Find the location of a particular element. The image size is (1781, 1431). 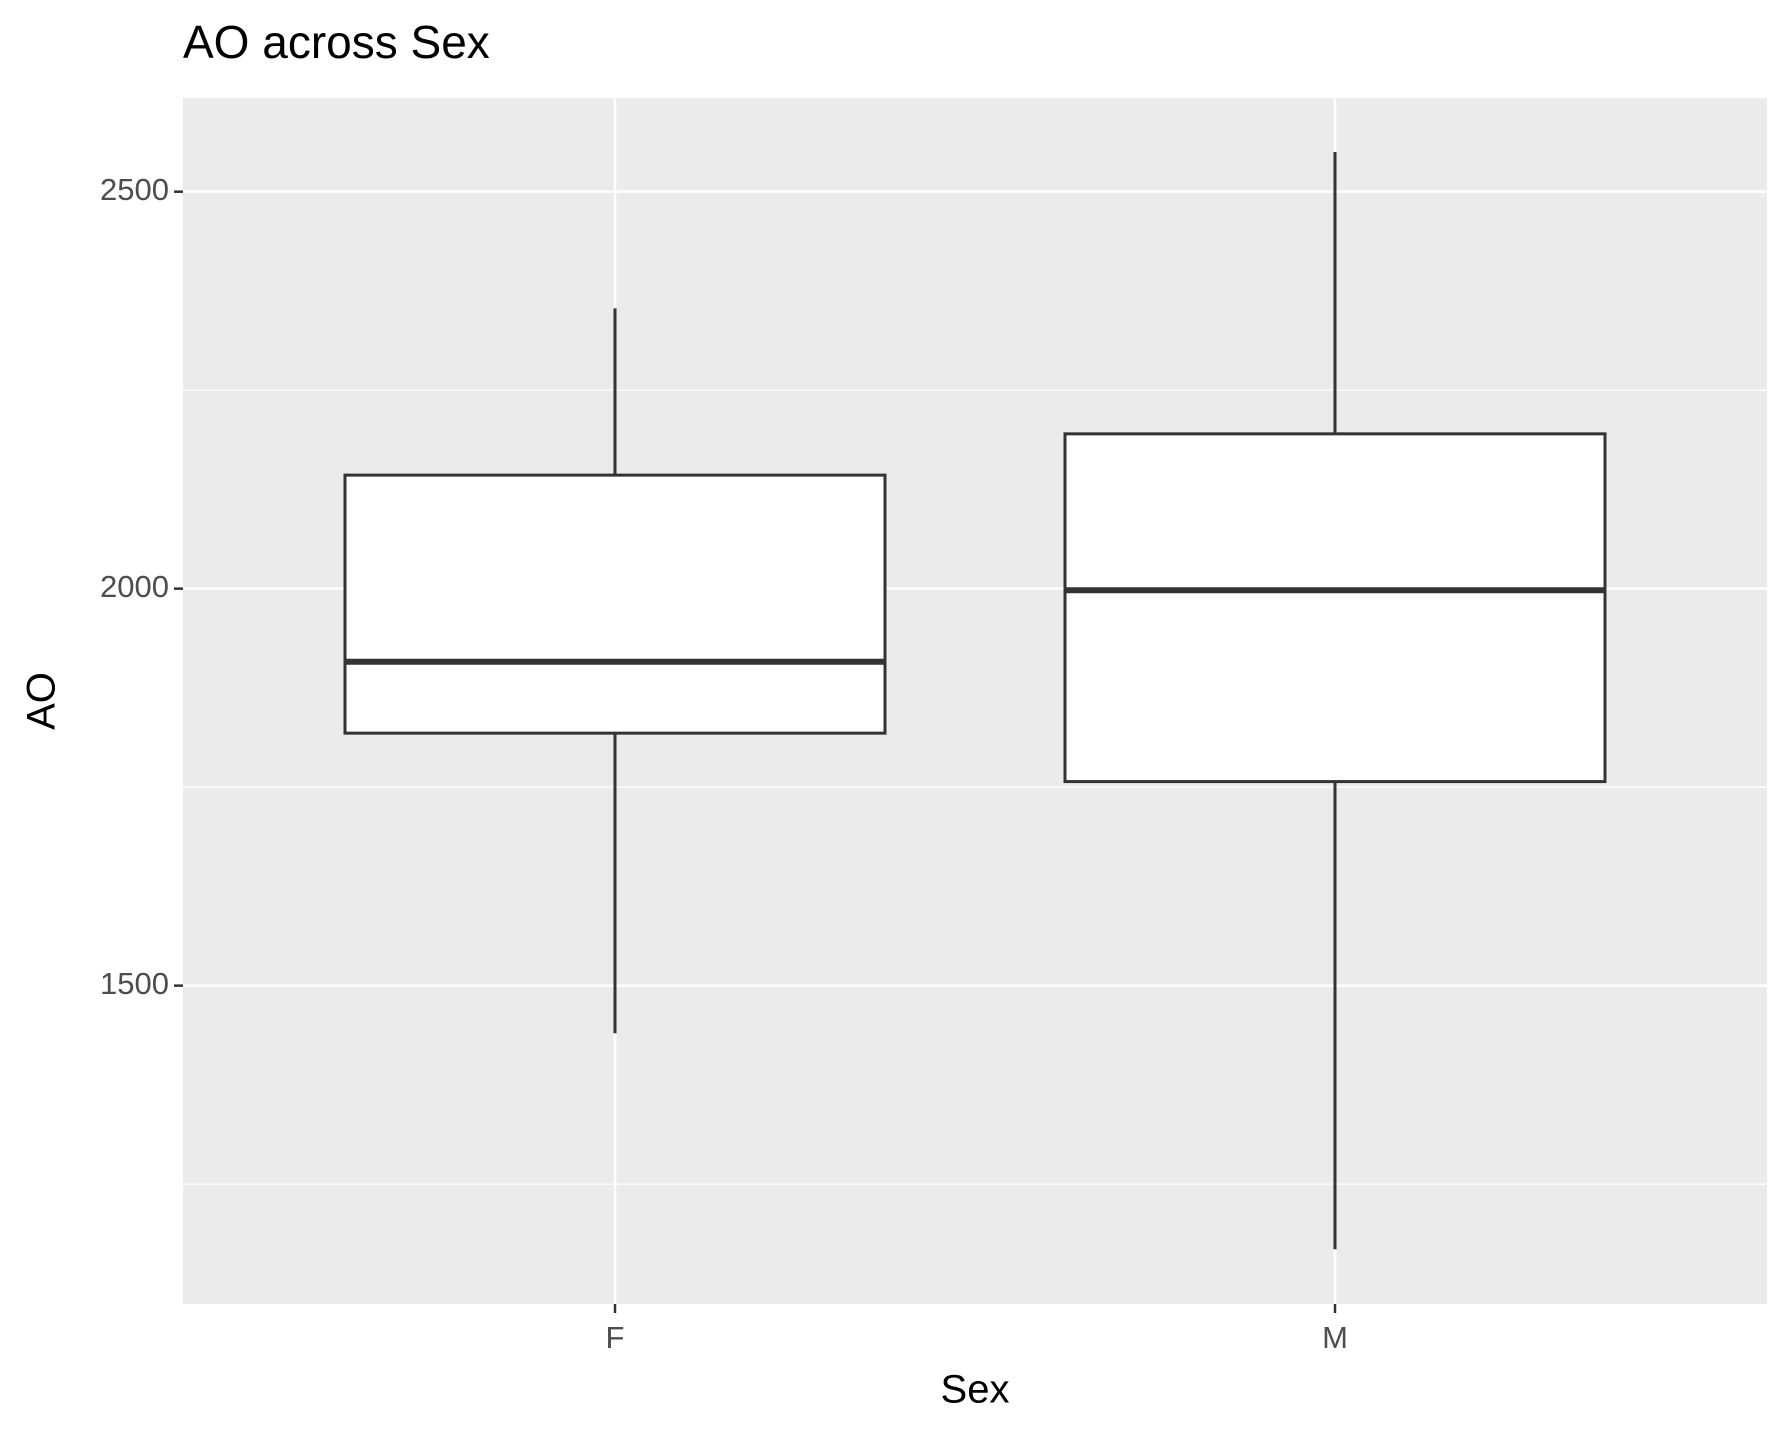

y-tick-label: 1500 is located at coordinates (134, 983).